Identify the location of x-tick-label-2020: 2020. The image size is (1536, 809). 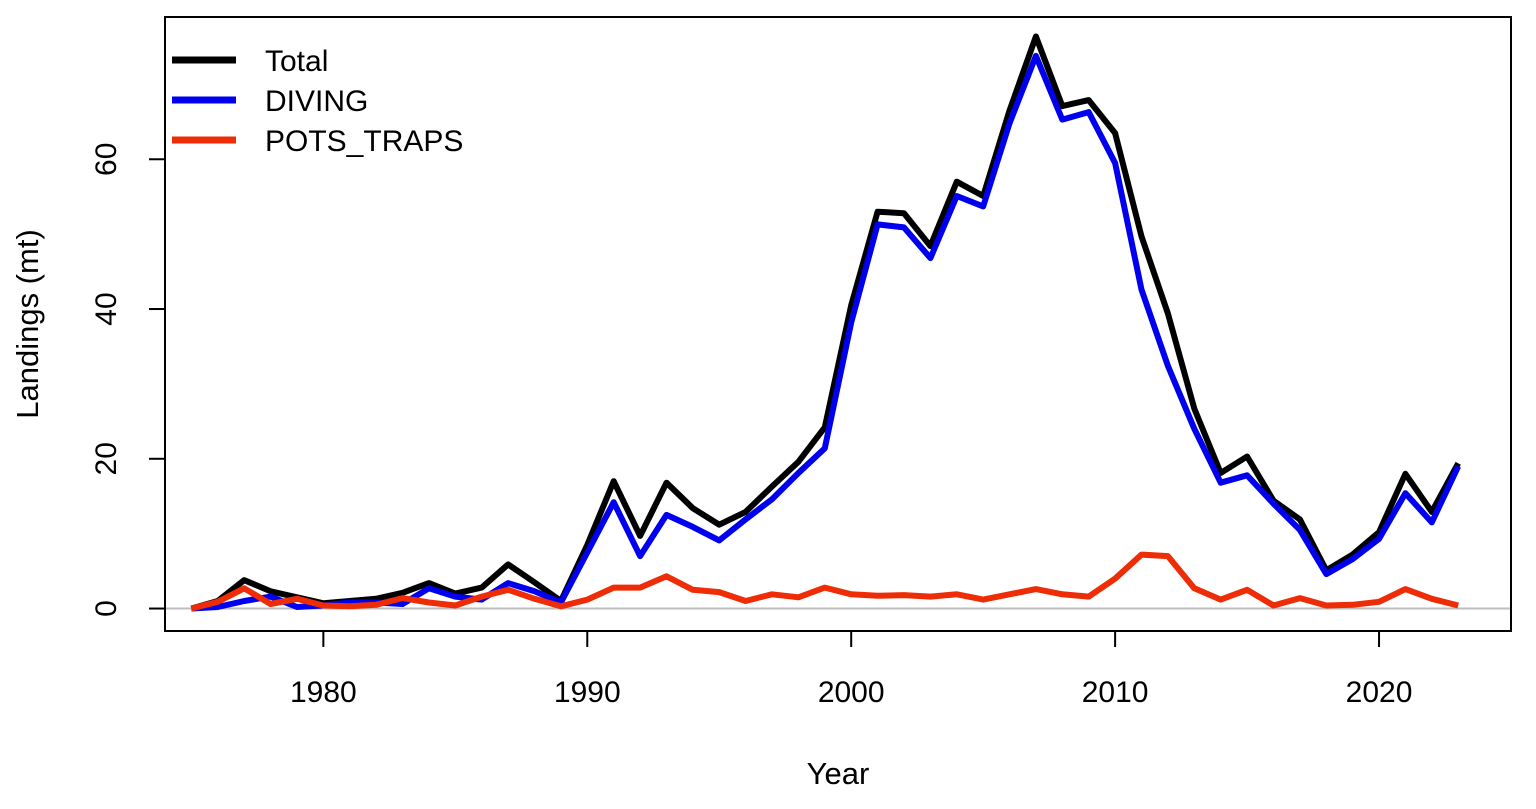
(1379, 692).